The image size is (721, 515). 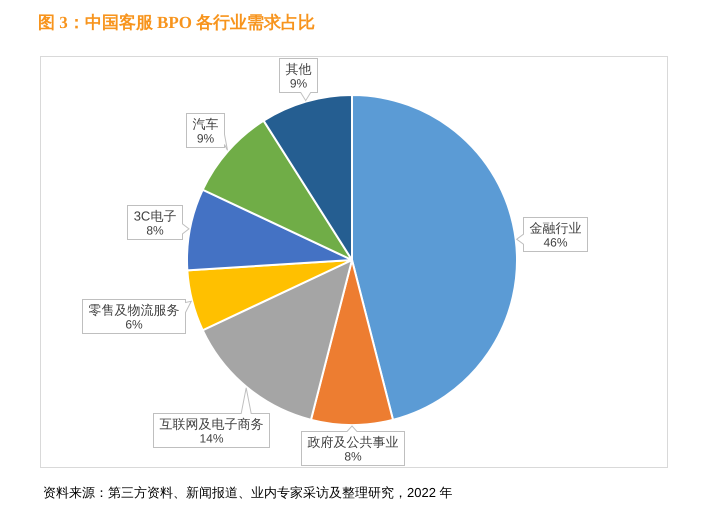 What do you see at coordinates (299, 69) in the screenshot?
I see `slice-label: 其他` at bounding box center [299, 69].